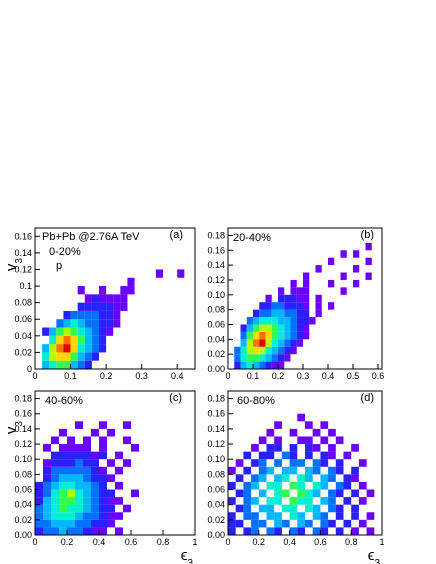 The height and width of the screenshot is (564, 436). I want to click on y-tick-label: 0.00, so click(23, 535).